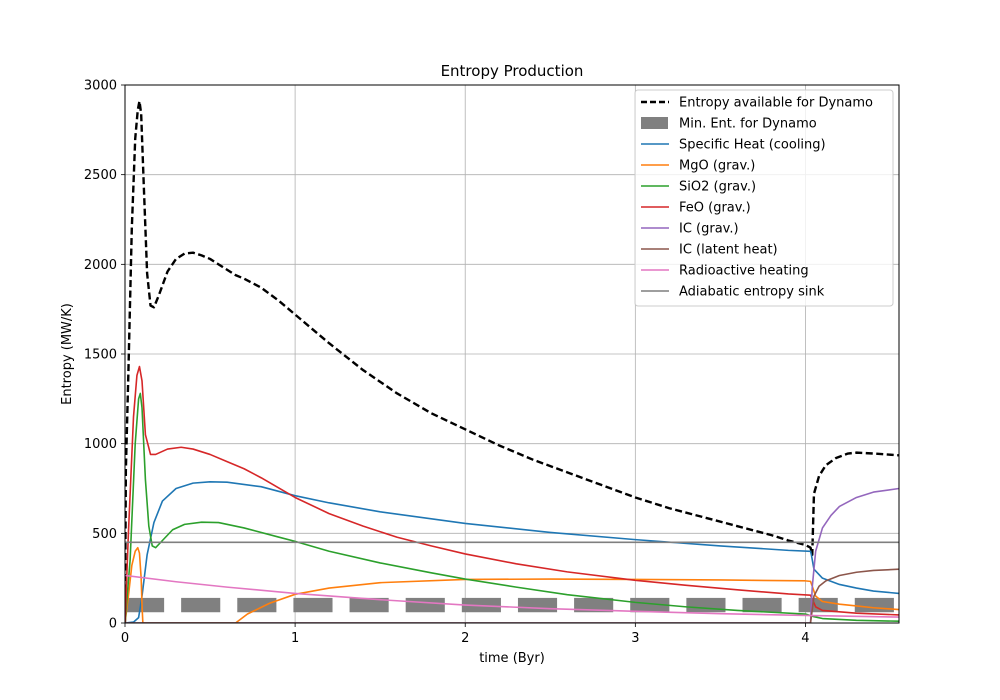 The width and height of the screenshot is (1000, 700). What do you see at coordinates (748, 124) in the screenshot?
I see `legend-label: Min. Ent. for Dynamo` at bounding box center [748, 124].